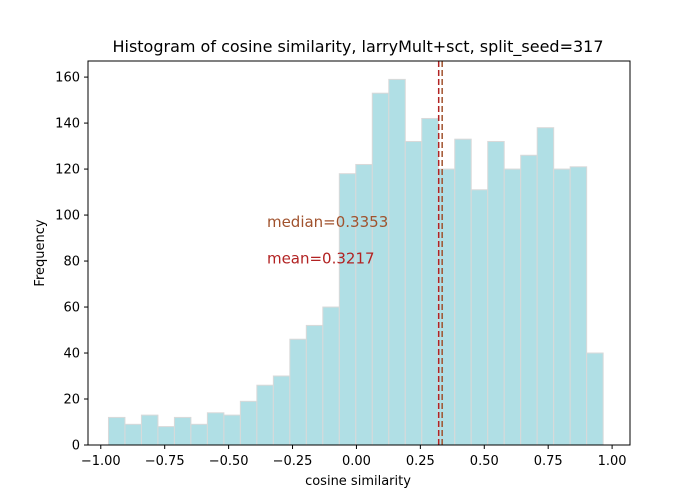 Image resolution: width=700 pixels, height=500 pixels. What do you see at coordinates (76, 446) in the screenshot?
I see `y-tick-label: 0` at bounding box center [76, 446].